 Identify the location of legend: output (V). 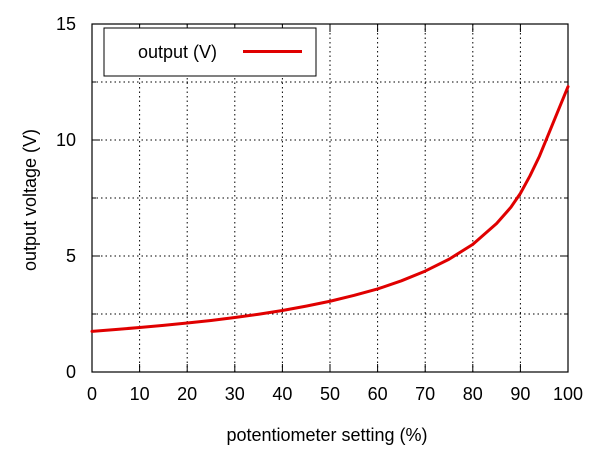
(210, 52).